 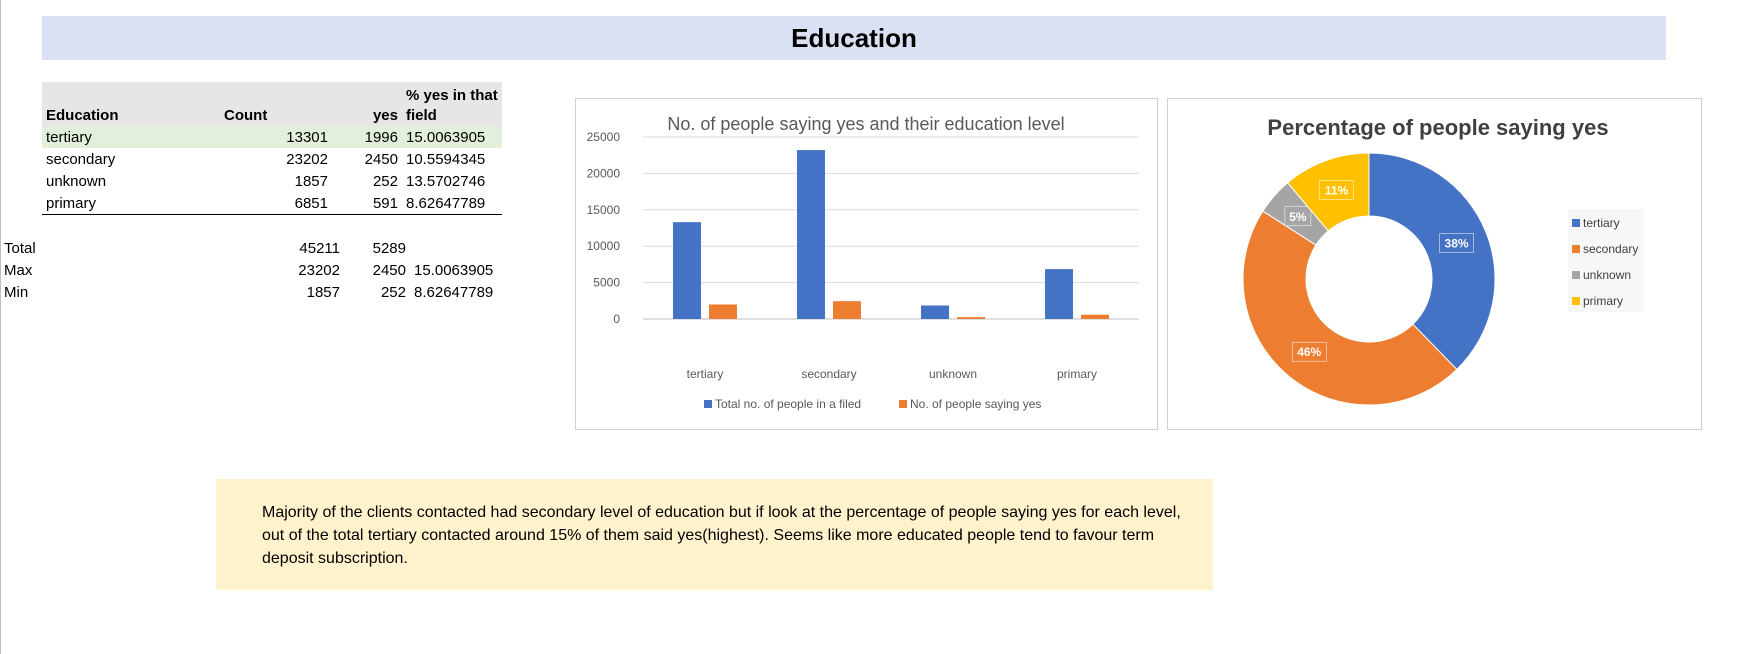 What do you see at coordinates (276, 137) in the screenshot?
I see `cell-count: 13301` at bounding box center [276, 137].